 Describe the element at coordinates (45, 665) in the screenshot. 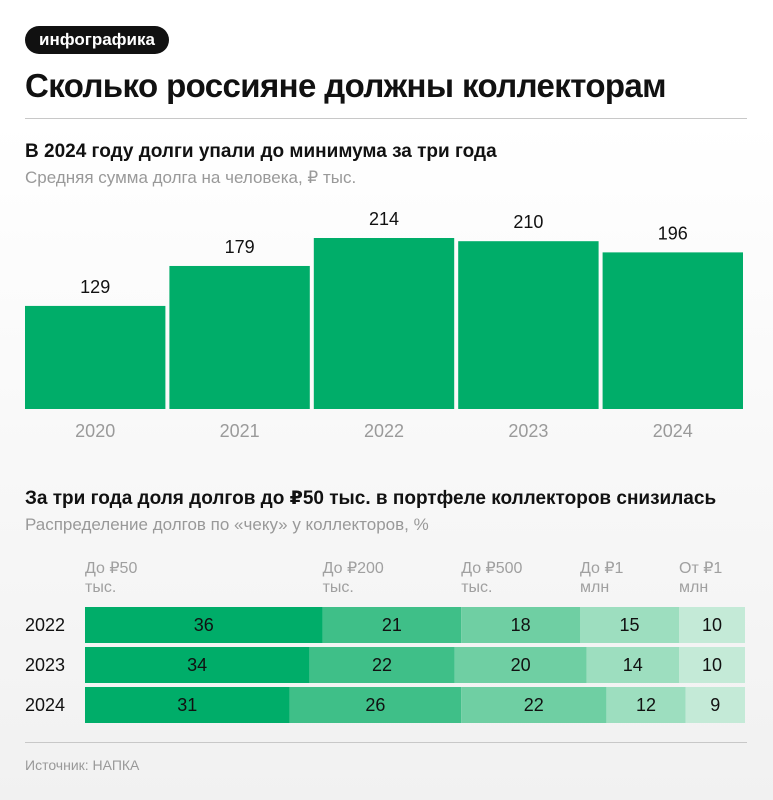

I see `row-label: 2023` at that location.